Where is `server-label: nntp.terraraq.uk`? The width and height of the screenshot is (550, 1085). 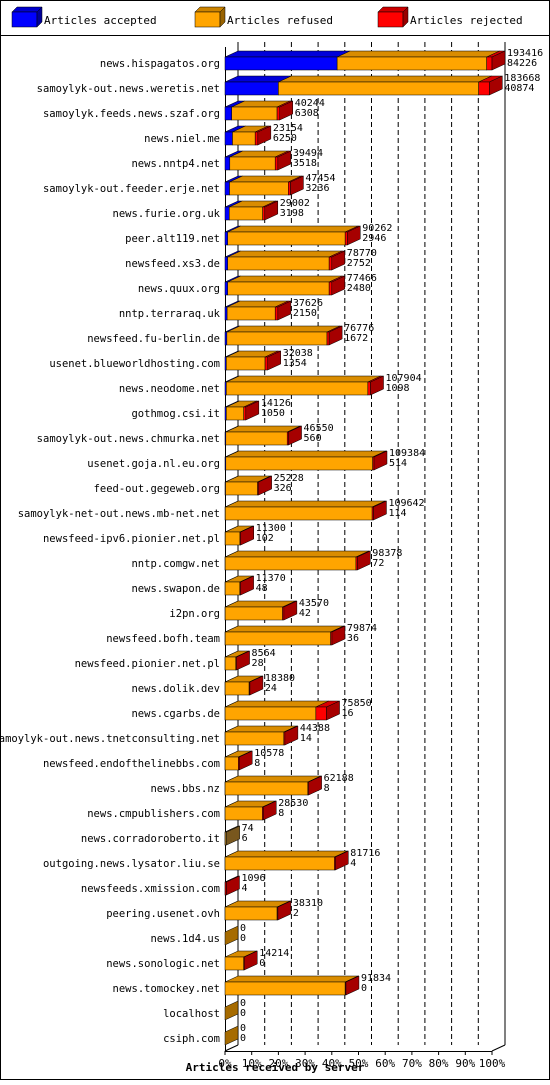
server-label: nntp.terraraq.uk is located at coordinates (170, 314).